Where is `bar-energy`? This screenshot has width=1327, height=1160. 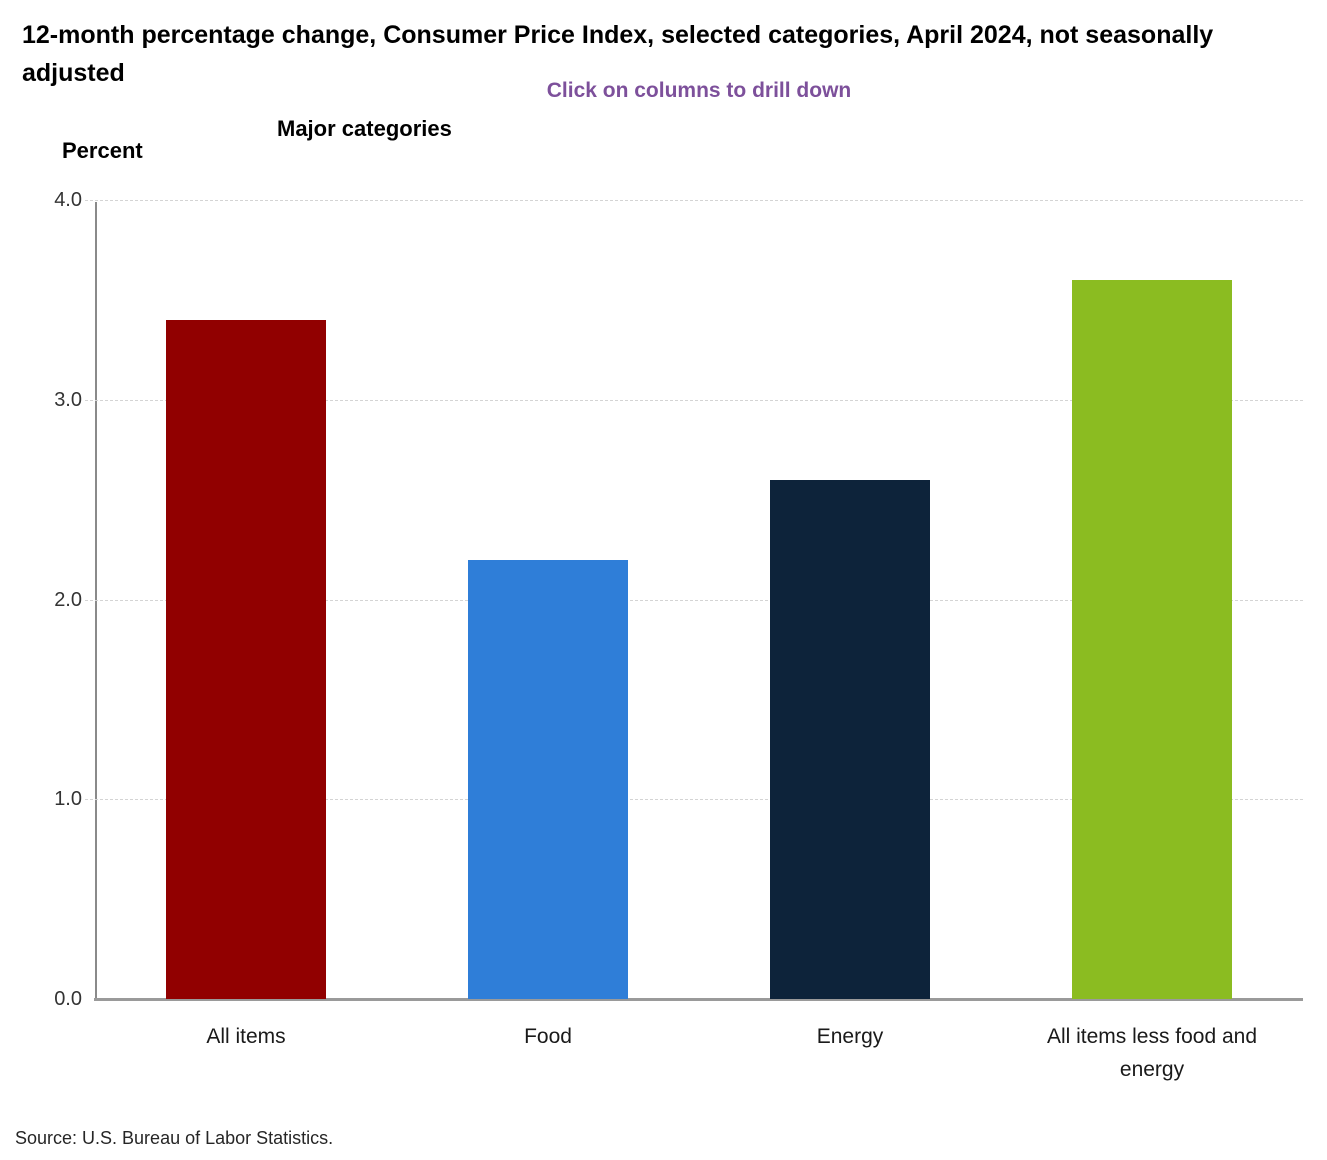 bar-energy is located at coordinates (850, 739).